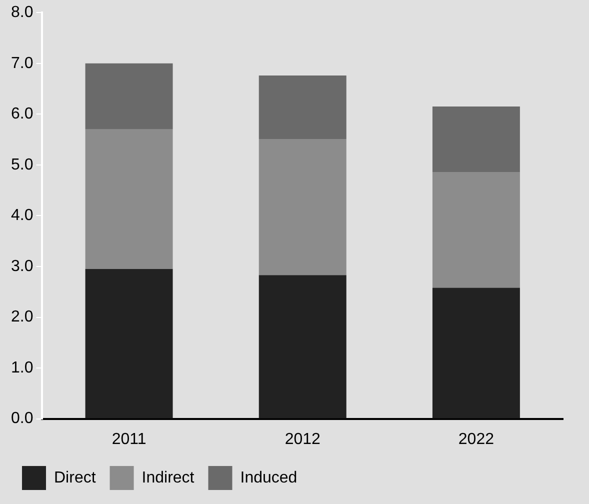  Describe the element at coordinates (168, 477) in the screenshot. I see `legend-label: Indirect` at that location.